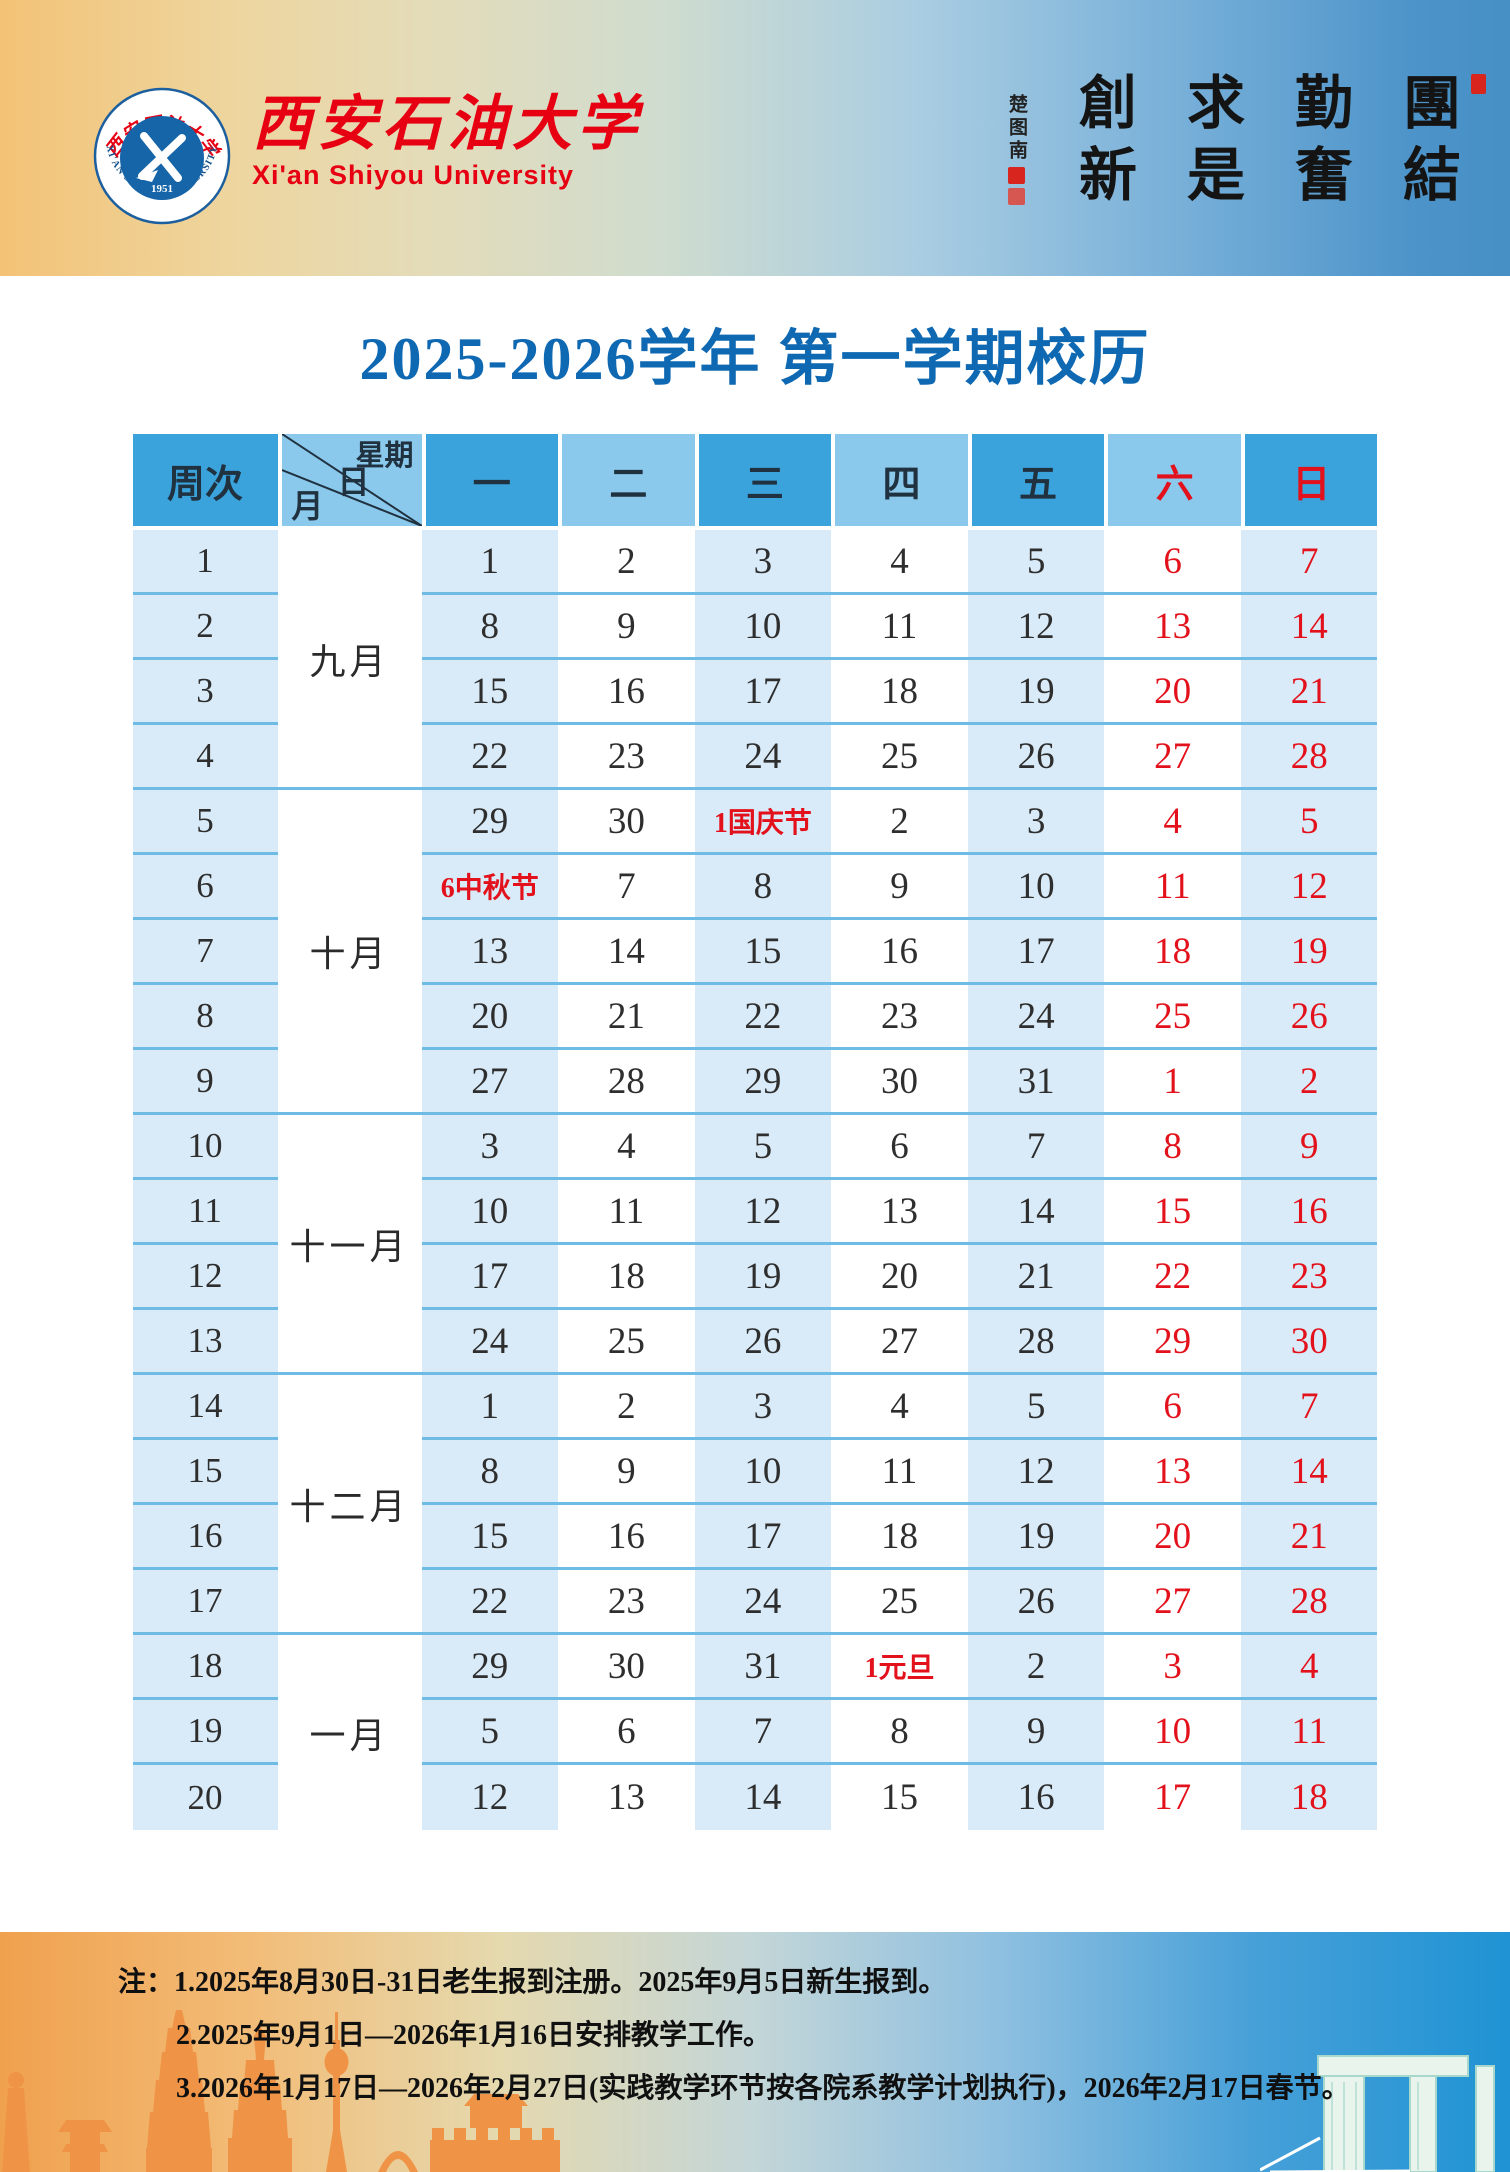 The height and width of the screenshot is (2172, 1510). I want to click on day-cell: 20, so click(899, 1277).